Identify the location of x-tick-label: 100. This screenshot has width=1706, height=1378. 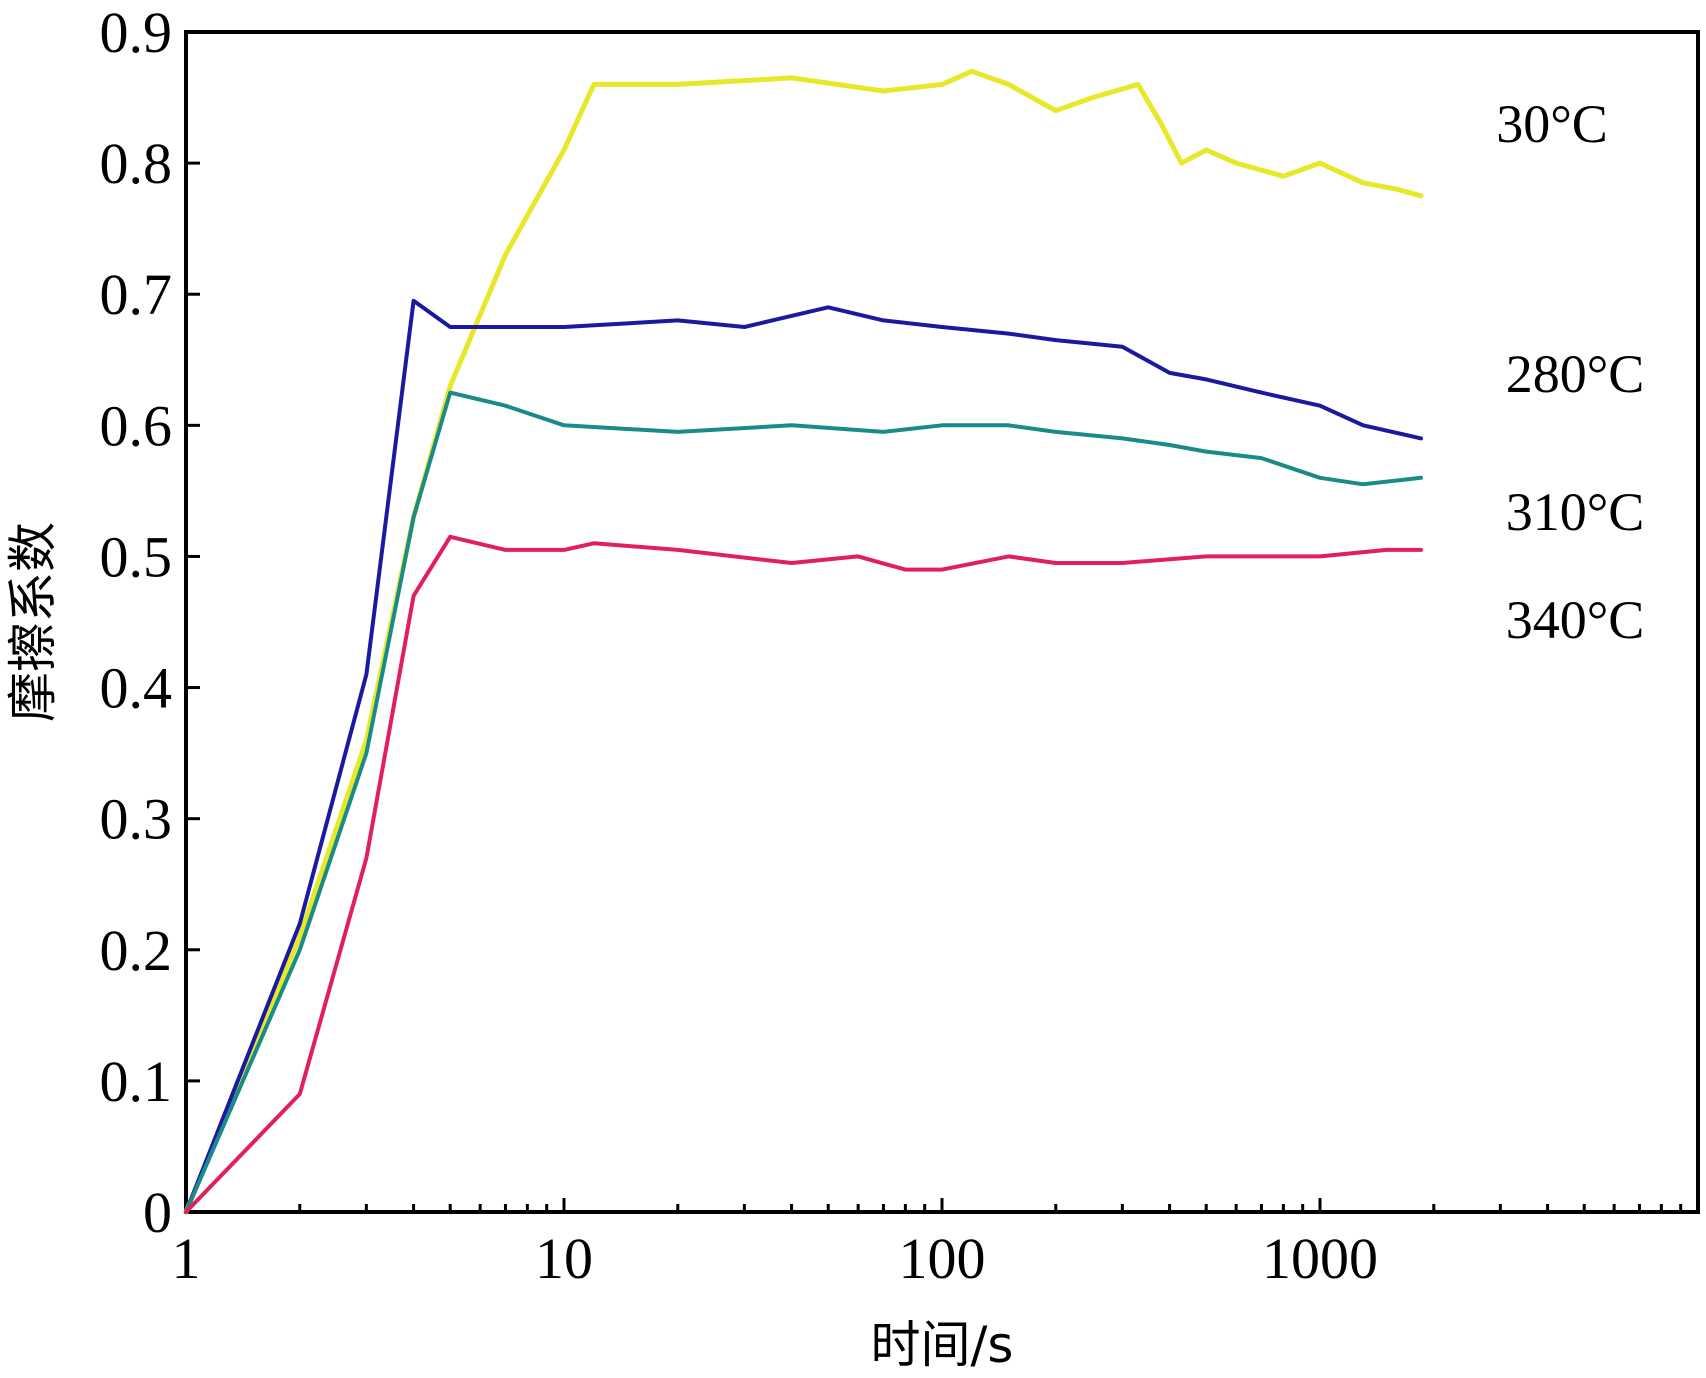
(942, 1258).